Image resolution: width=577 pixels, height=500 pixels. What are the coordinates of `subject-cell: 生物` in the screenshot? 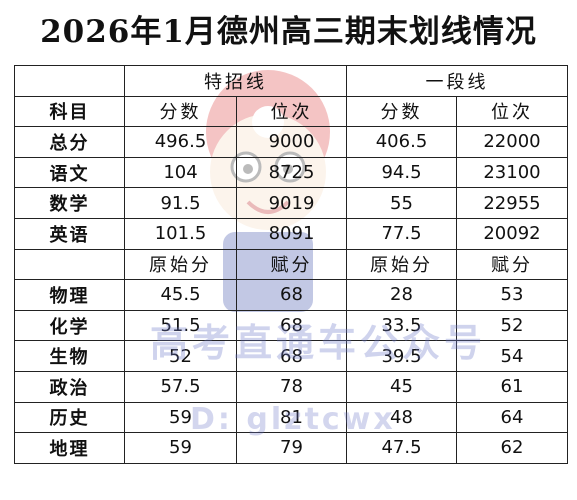 It's located at (69, 356).